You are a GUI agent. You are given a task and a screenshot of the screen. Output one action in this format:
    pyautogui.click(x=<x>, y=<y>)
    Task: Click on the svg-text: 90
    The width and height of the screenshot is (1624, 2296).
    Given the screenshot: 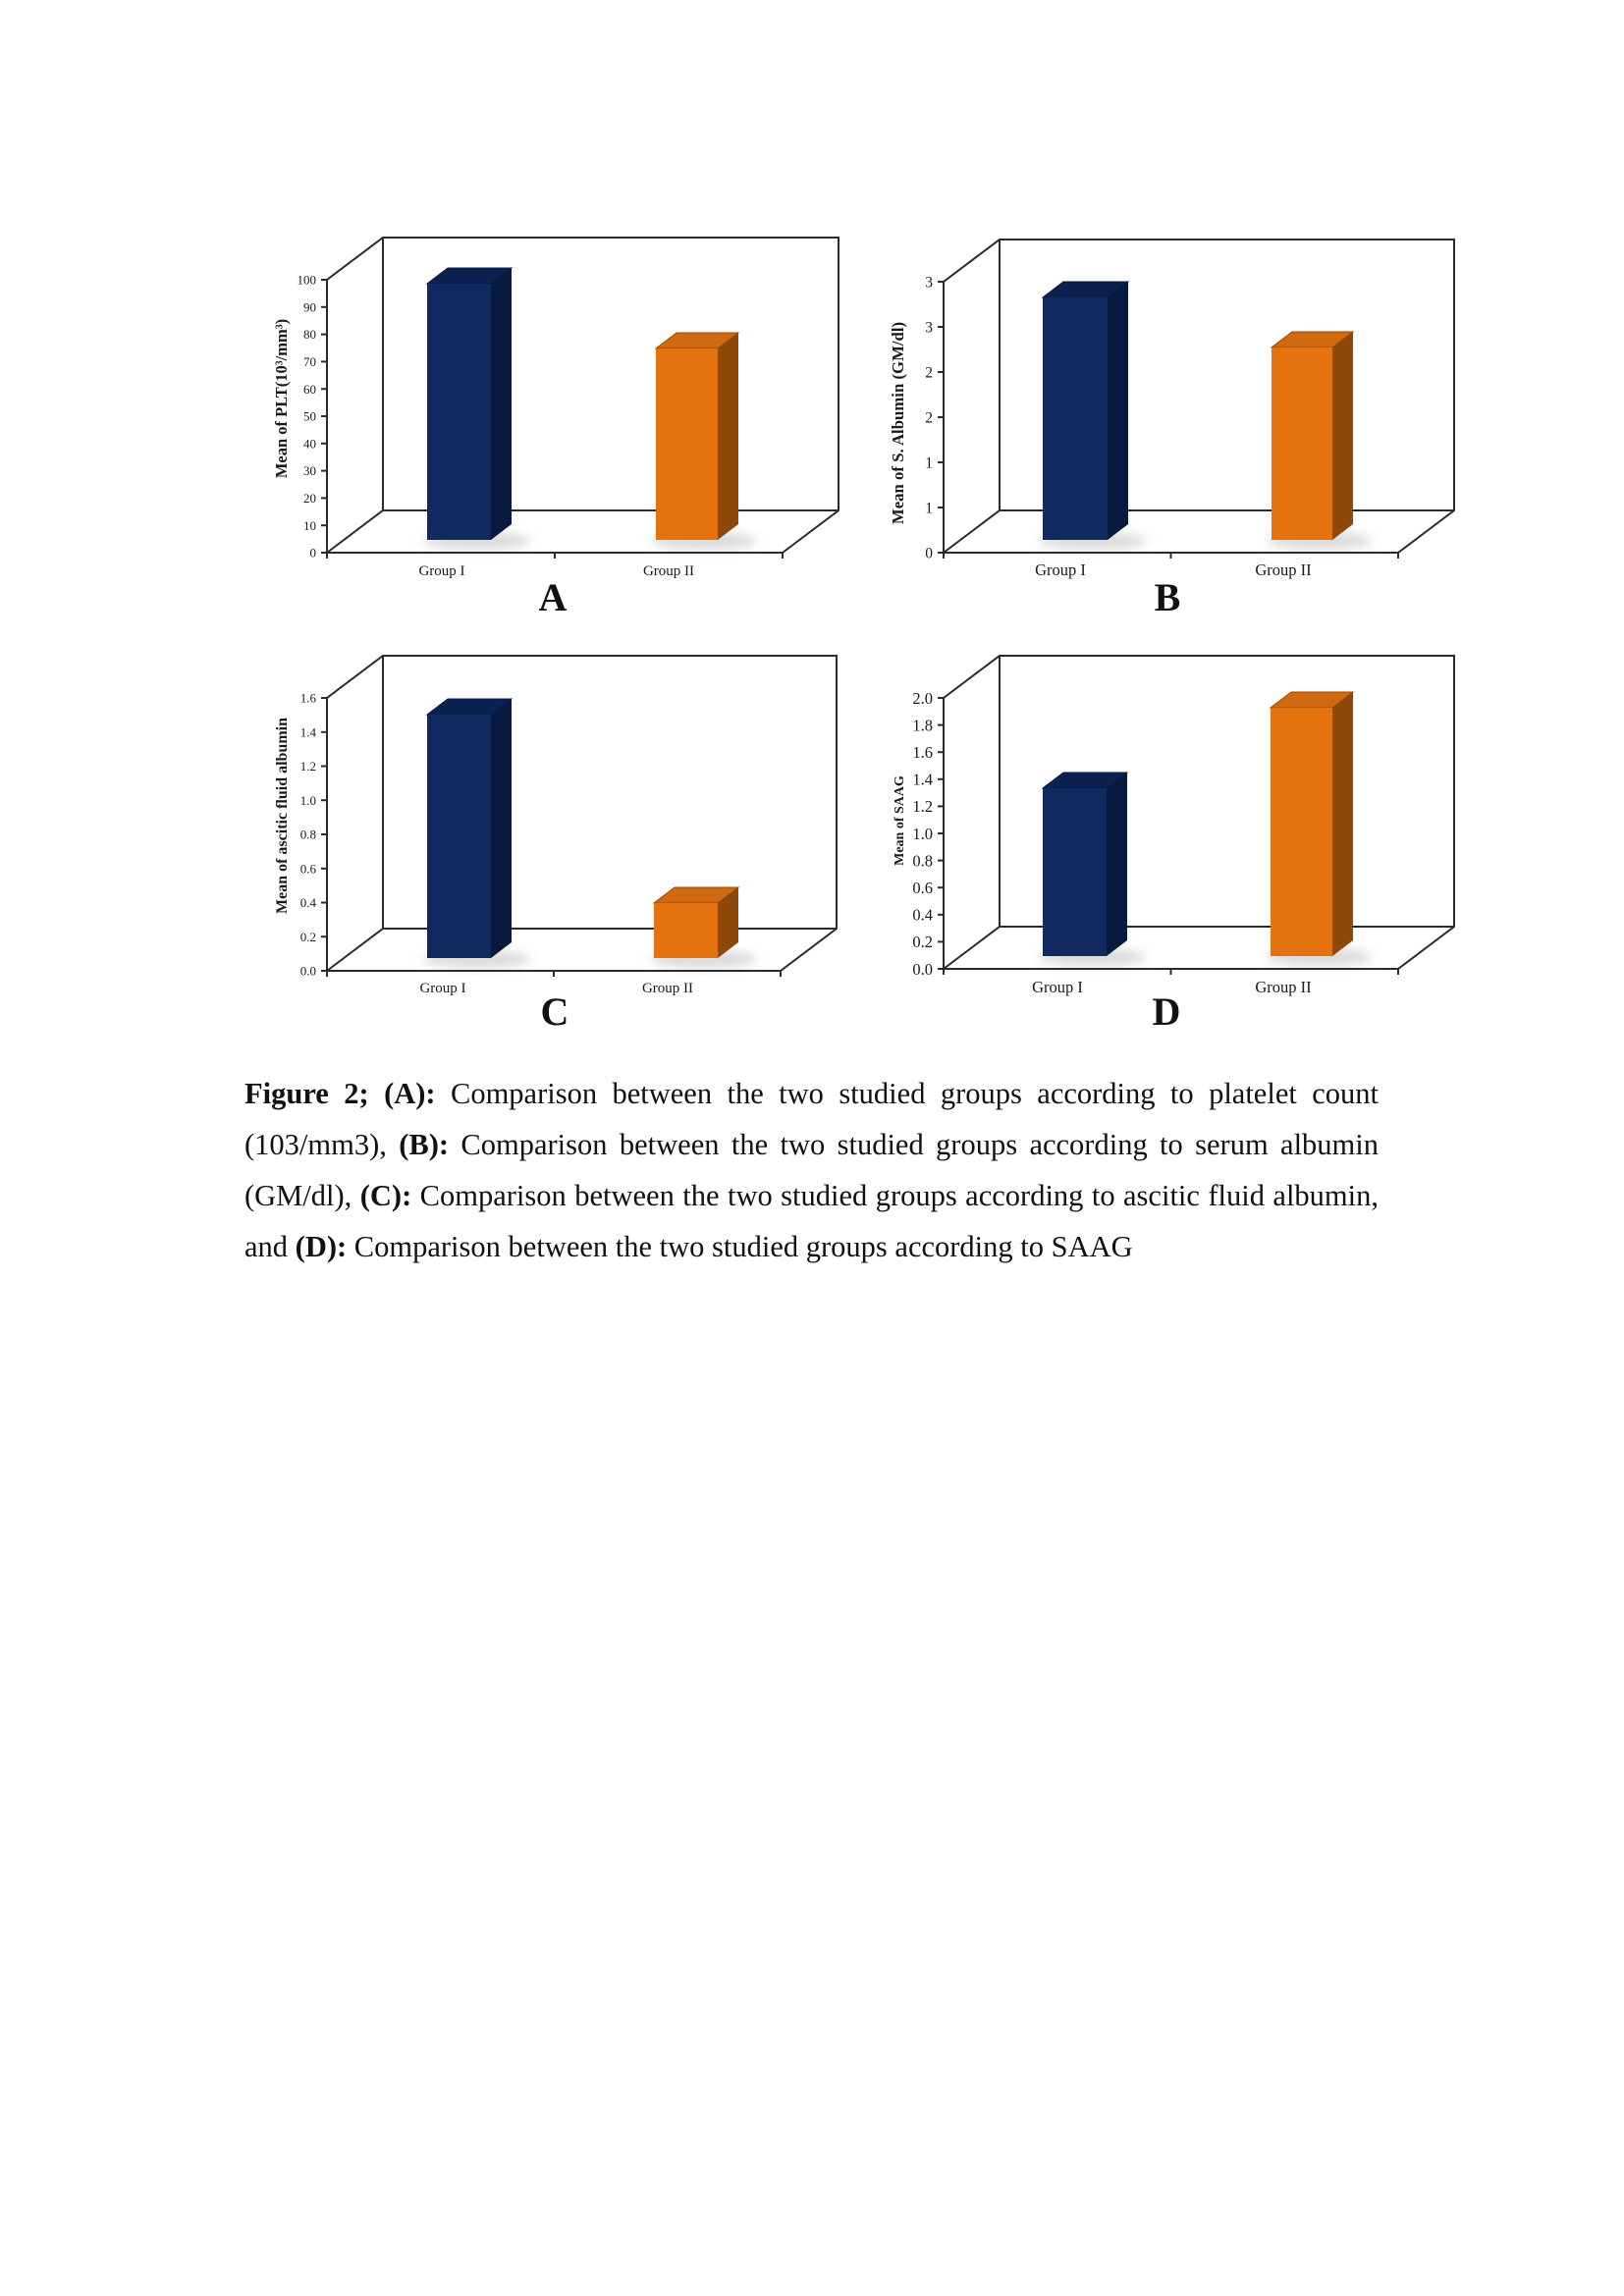 What is the action you would take?
    pyautogui.click(x=309, y=306)
    